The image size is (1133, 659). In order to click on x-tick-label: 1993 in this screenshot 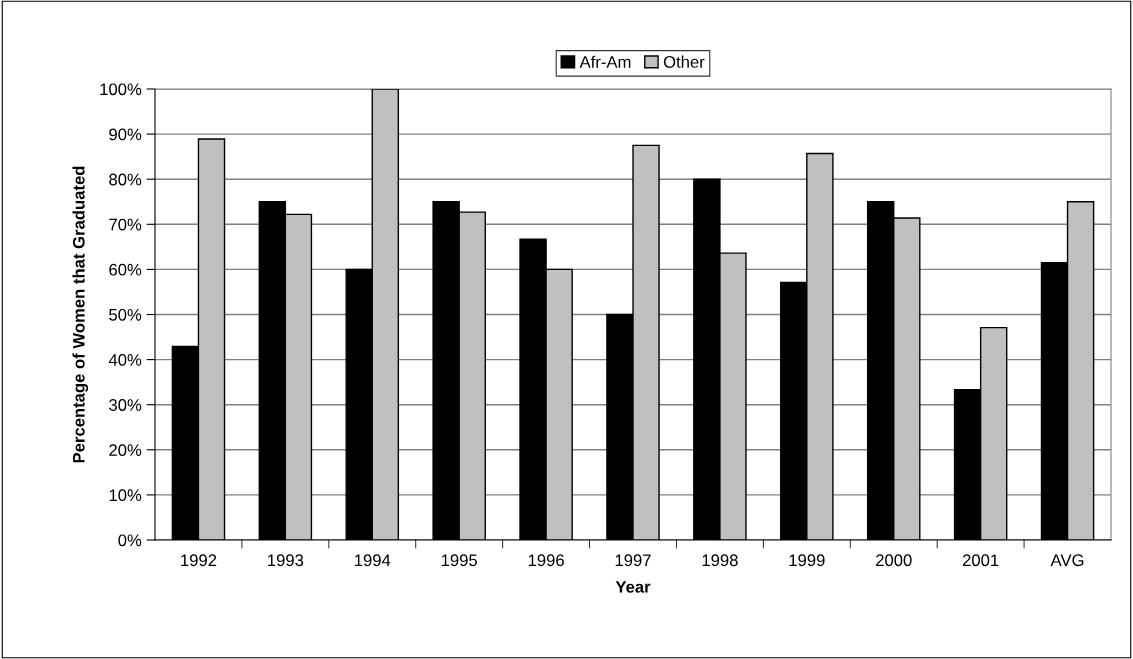, I will do `click(286, 560)`.